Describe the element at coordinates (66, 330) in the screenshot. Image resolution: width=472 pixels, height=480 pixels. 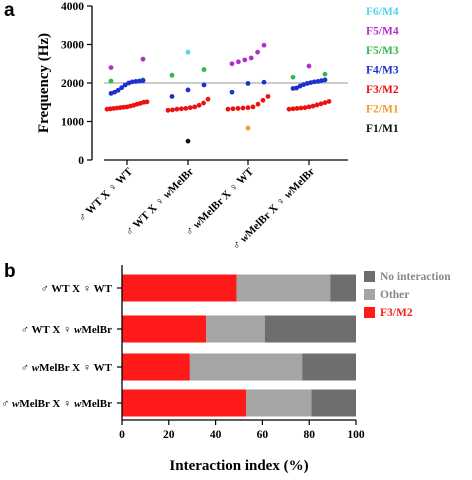
I see `y-category-label: ♂ WT X ♀ wMelBr` at that location.